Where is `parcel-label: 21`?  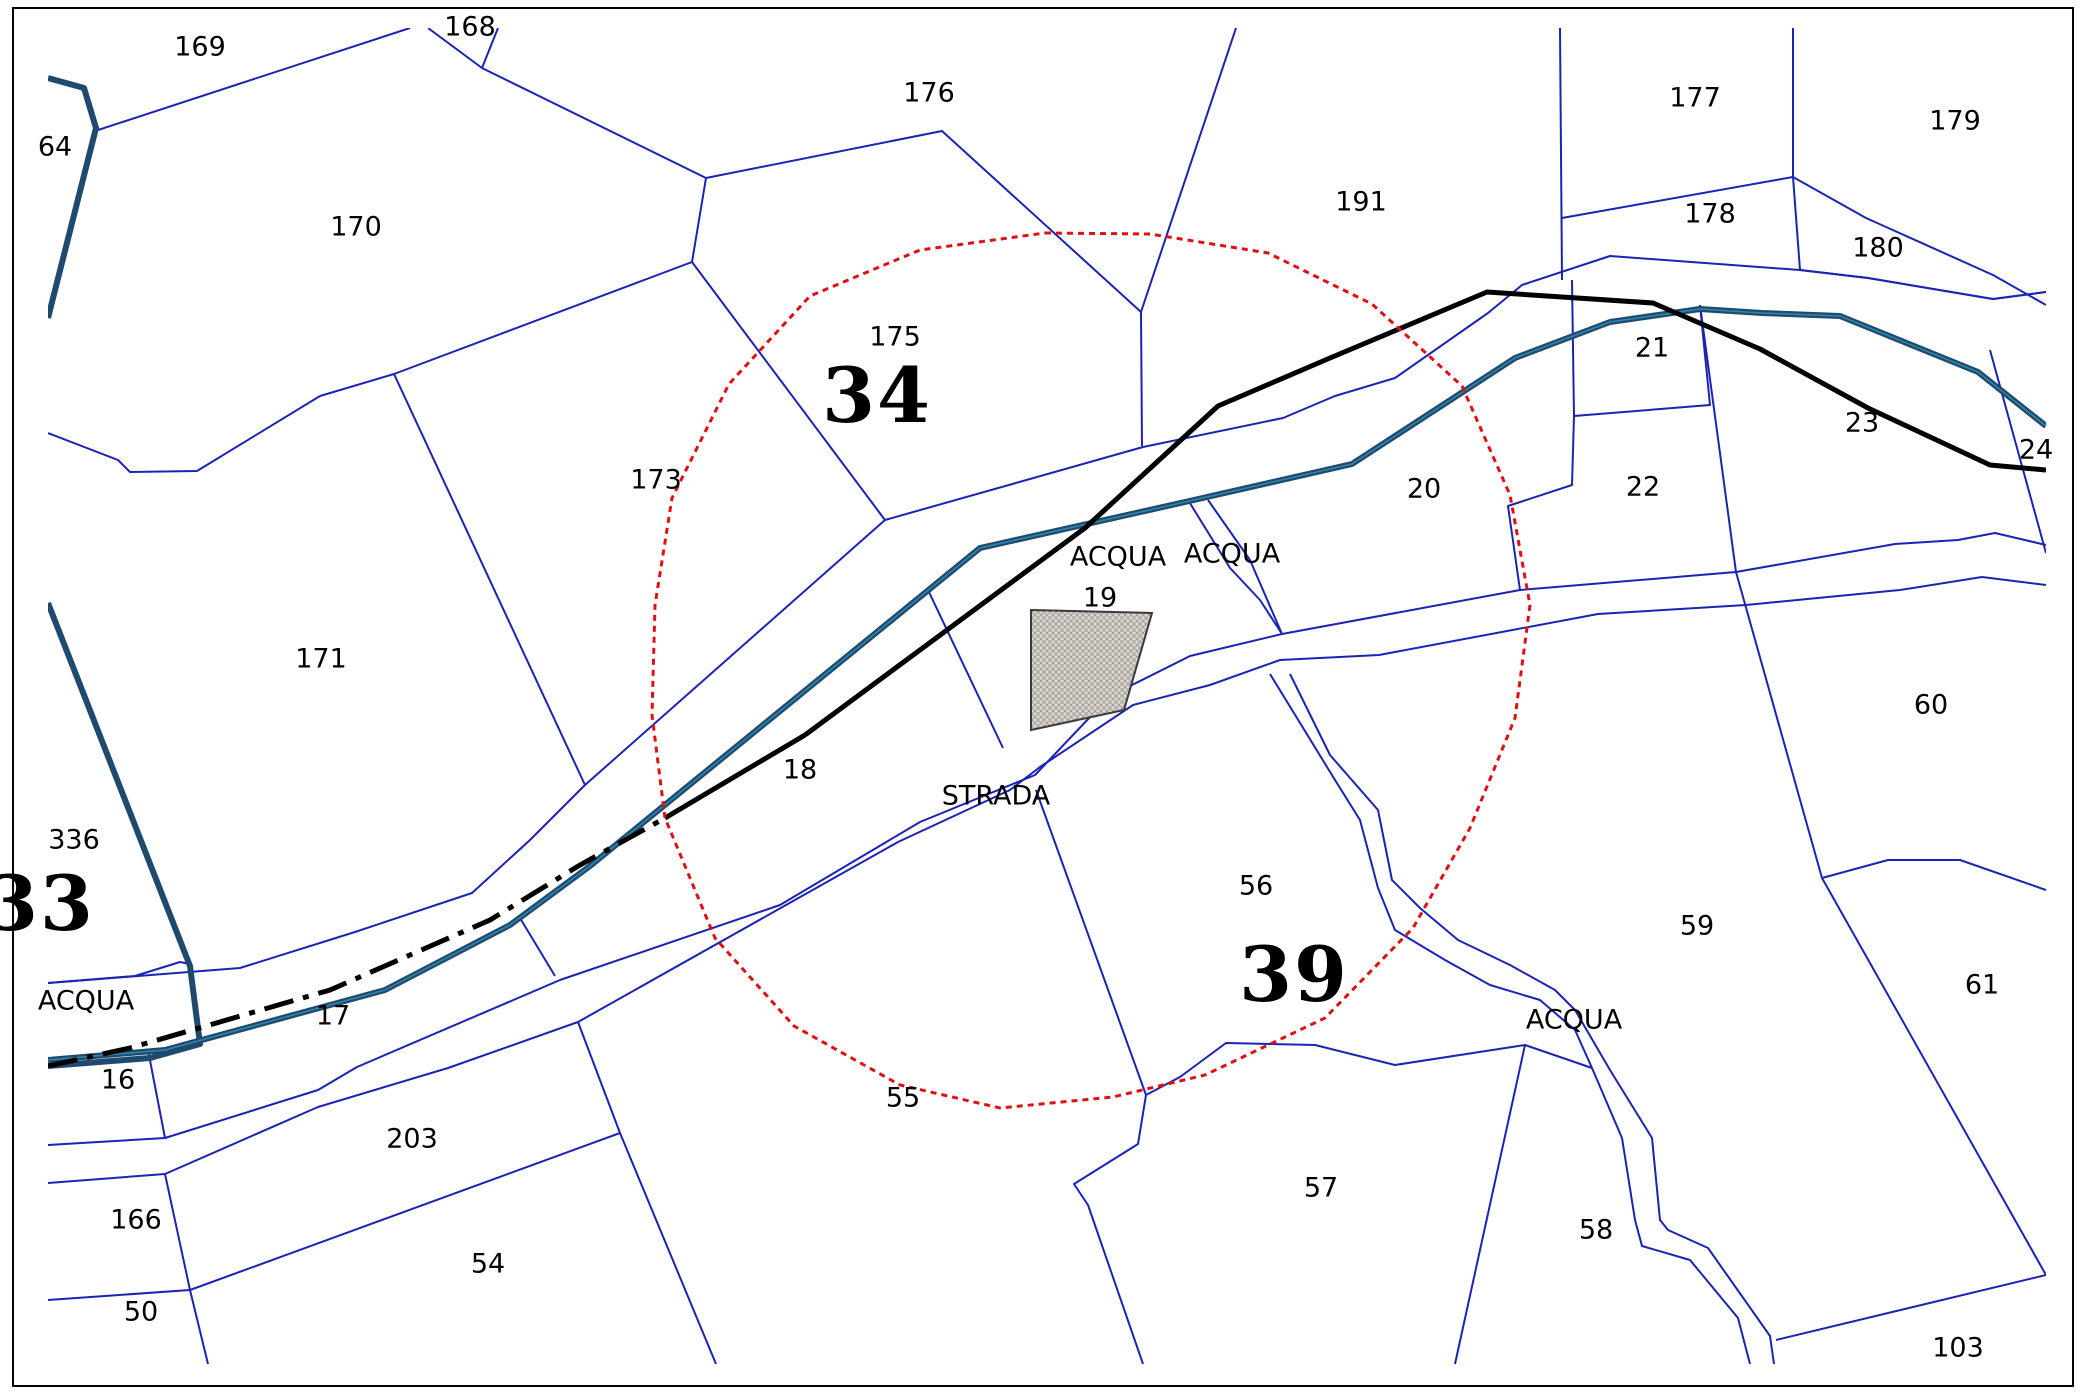 parcel-label: 21 is located at coordinates (1652, 348).